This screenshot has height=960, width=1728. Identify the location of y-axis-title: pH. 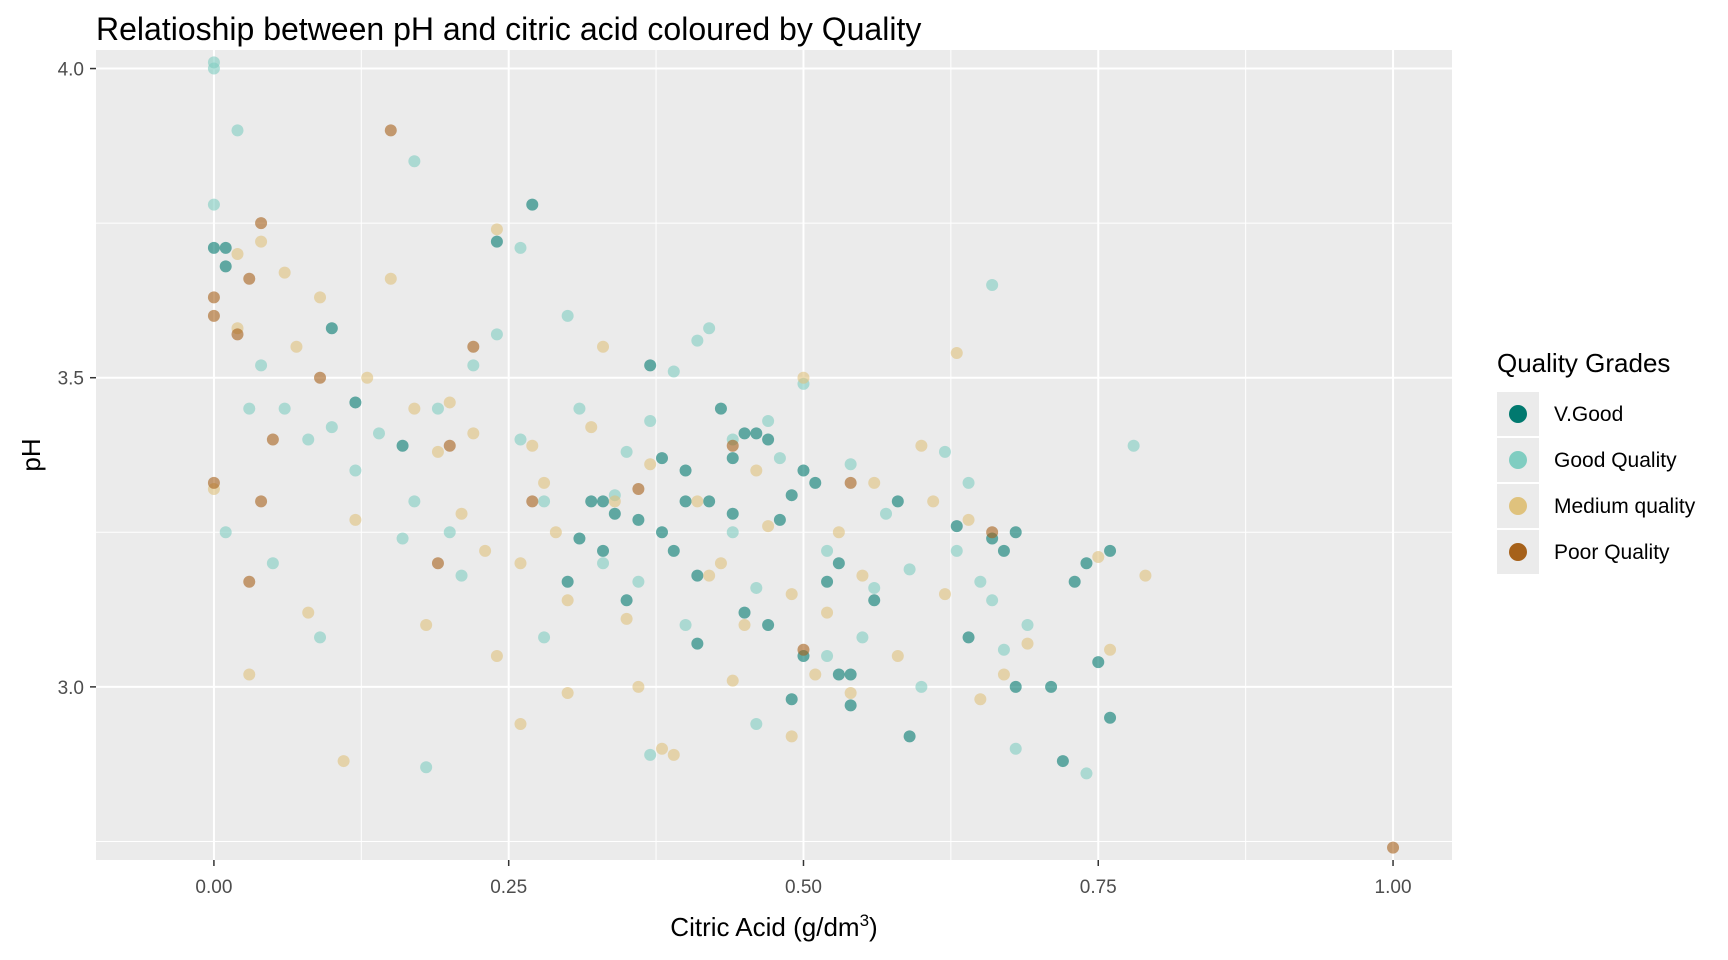
(31, 454).